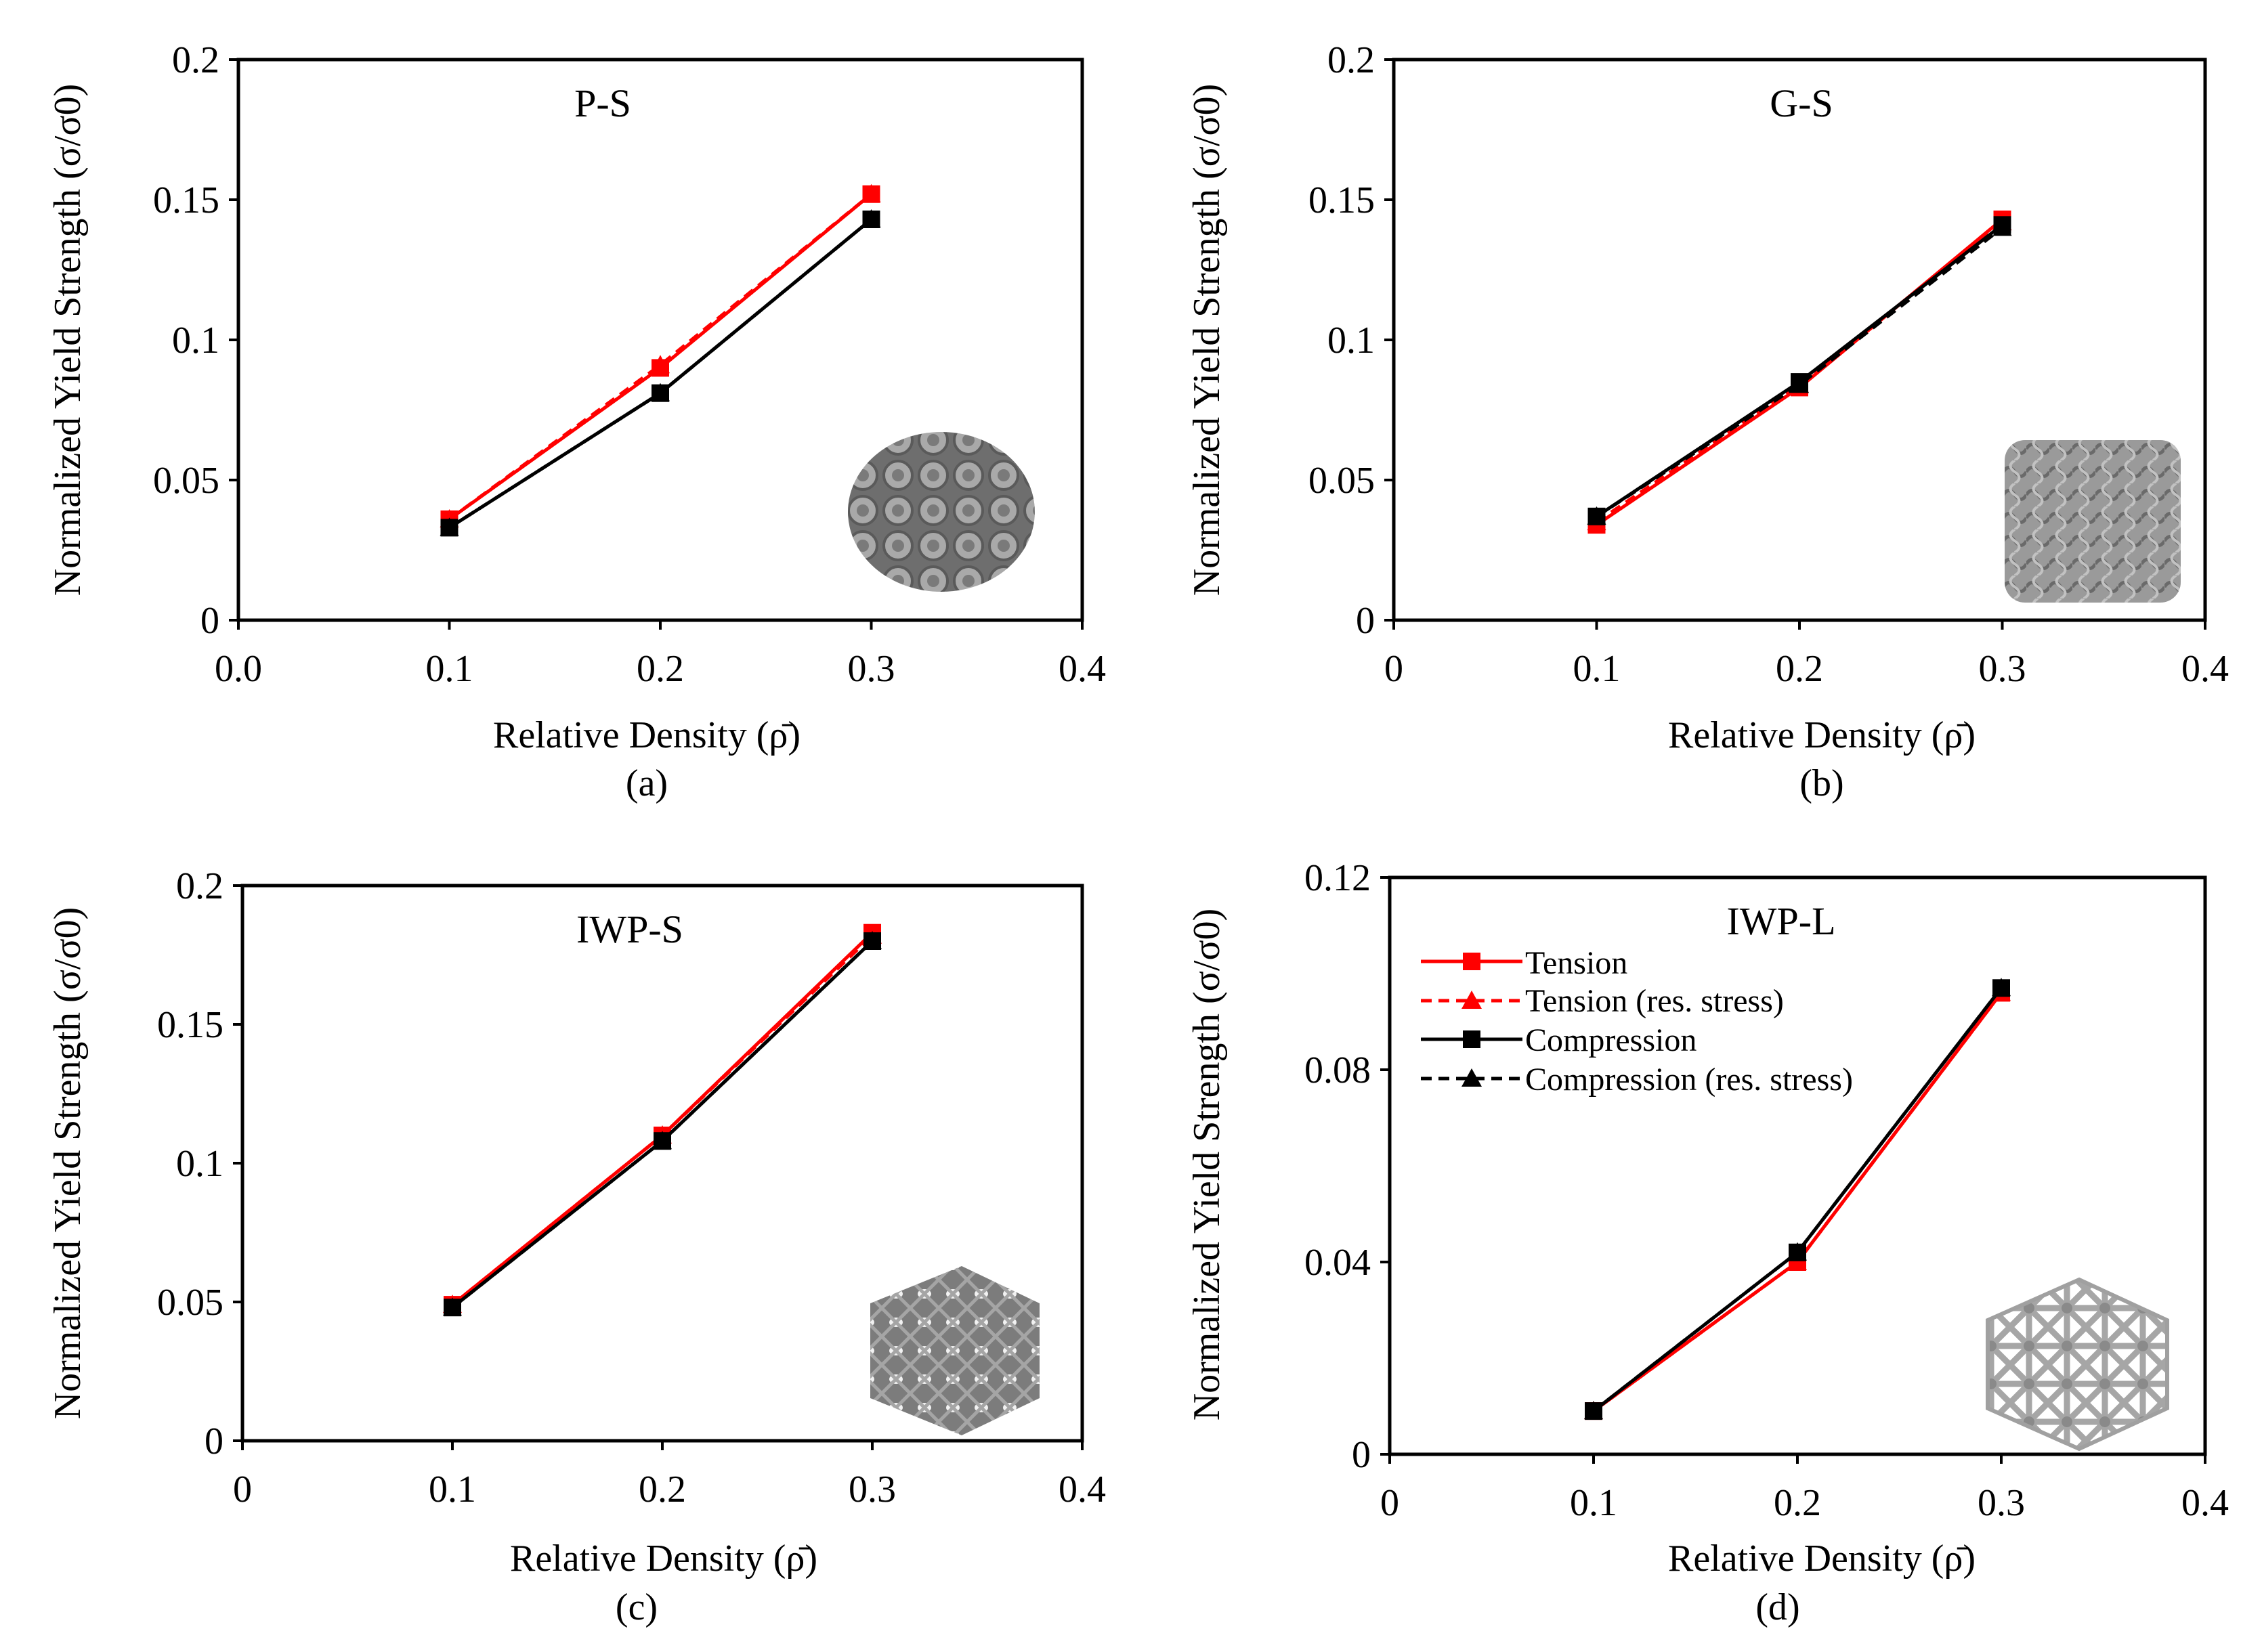  I want to click on inset-lattice-g-s, so click(2093, 521).